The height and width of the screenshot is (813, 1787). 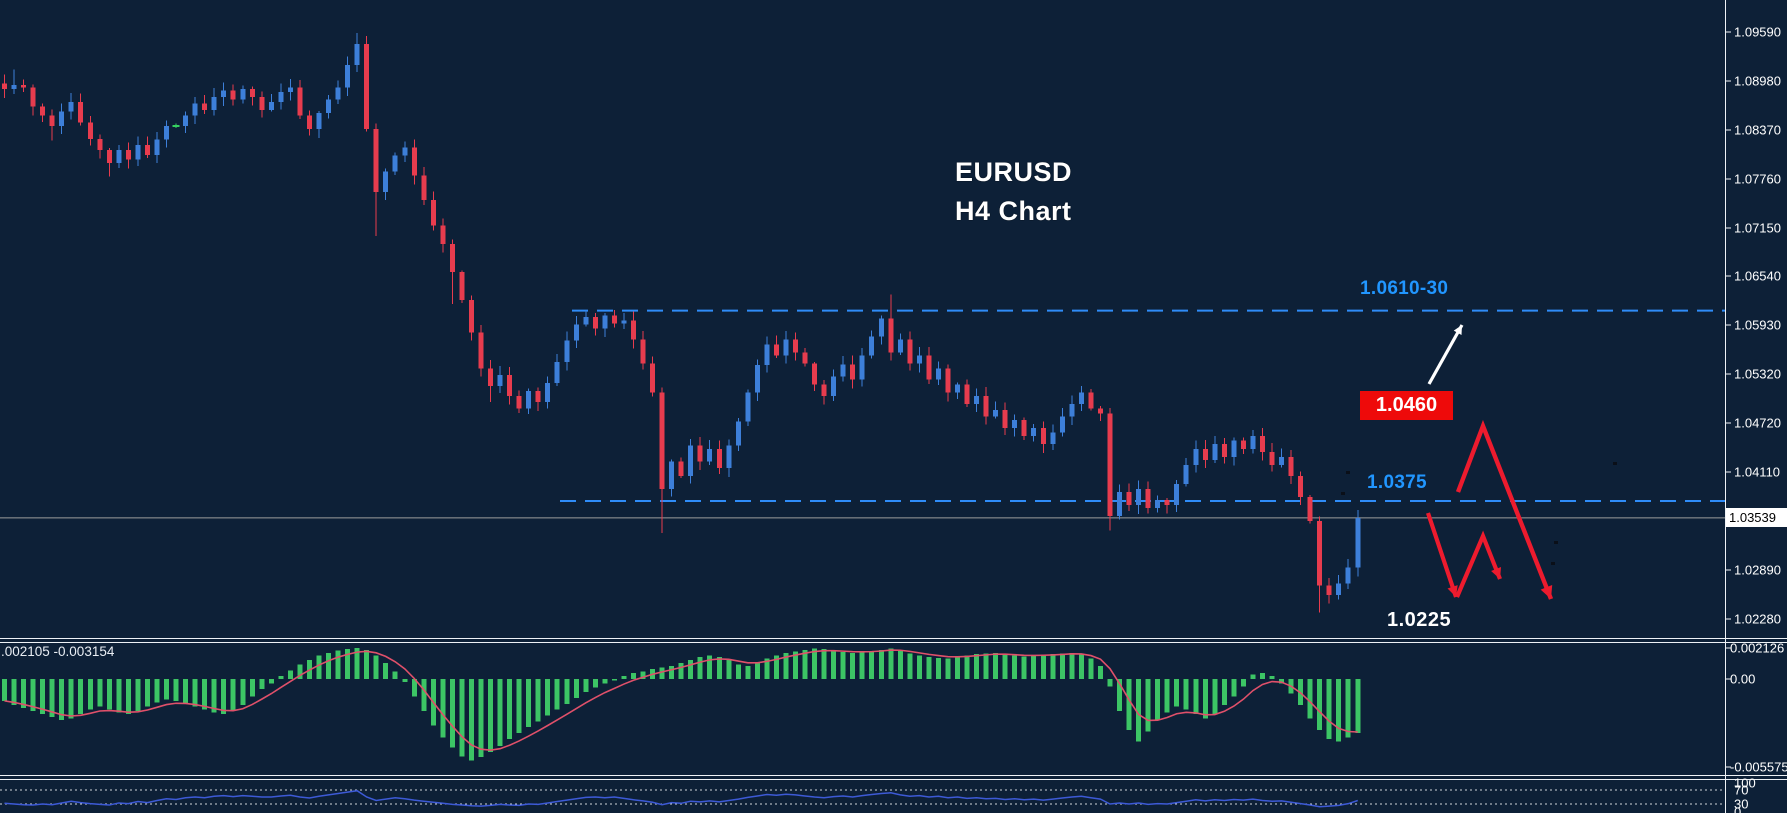 What do you see at coordinates (1757, 648) in the screenshot?
I see `macd-axis-label: 0.002126` at bounding box center [1757, 648].